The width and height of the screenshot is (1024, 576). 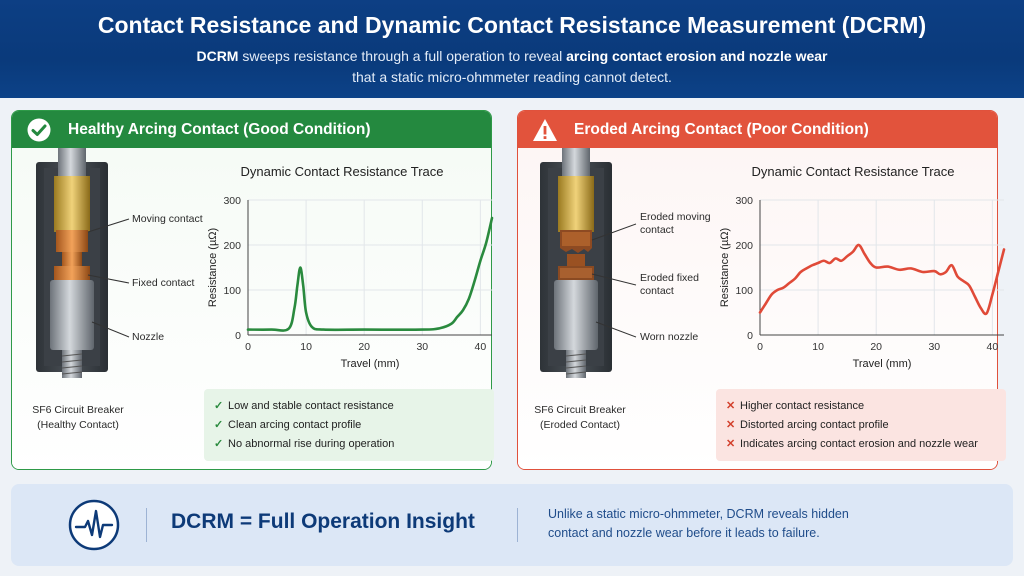 I want to click on eroded-panel-header: Eroded Arcing Contact (Poor Condition), so click(x=757, y=129).